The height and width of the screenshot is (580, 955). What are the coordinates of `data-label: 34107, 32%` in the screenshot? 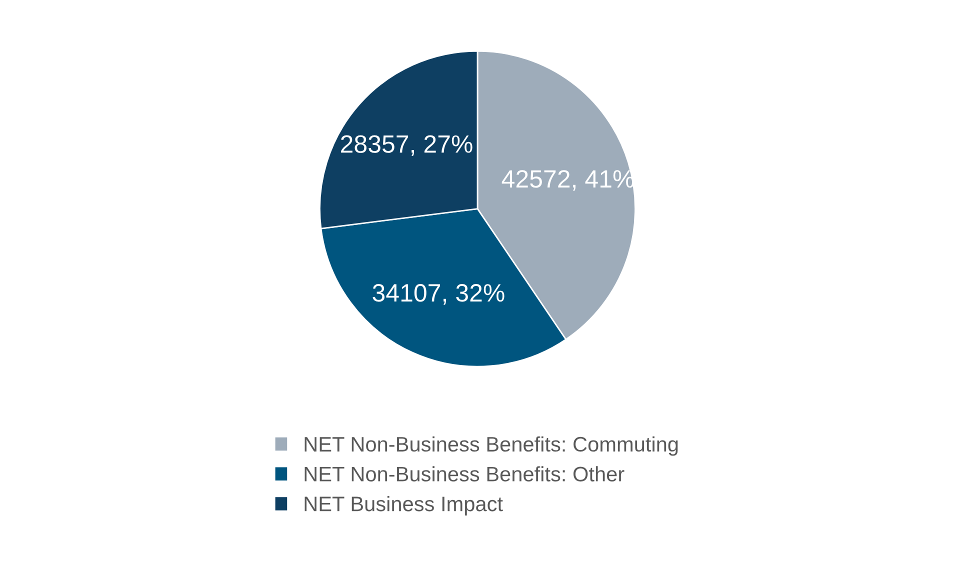 It's located at (438, 294).